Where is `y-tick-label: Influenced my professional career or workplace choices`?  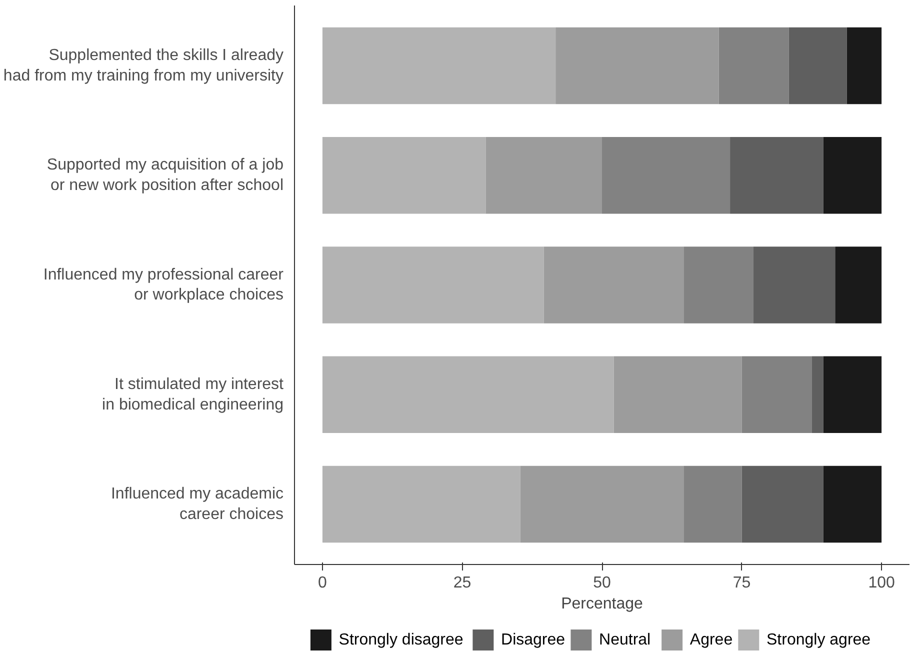
y-tick-label: Influenced my professional career or workplace choices is located at coordinates (163, 285).